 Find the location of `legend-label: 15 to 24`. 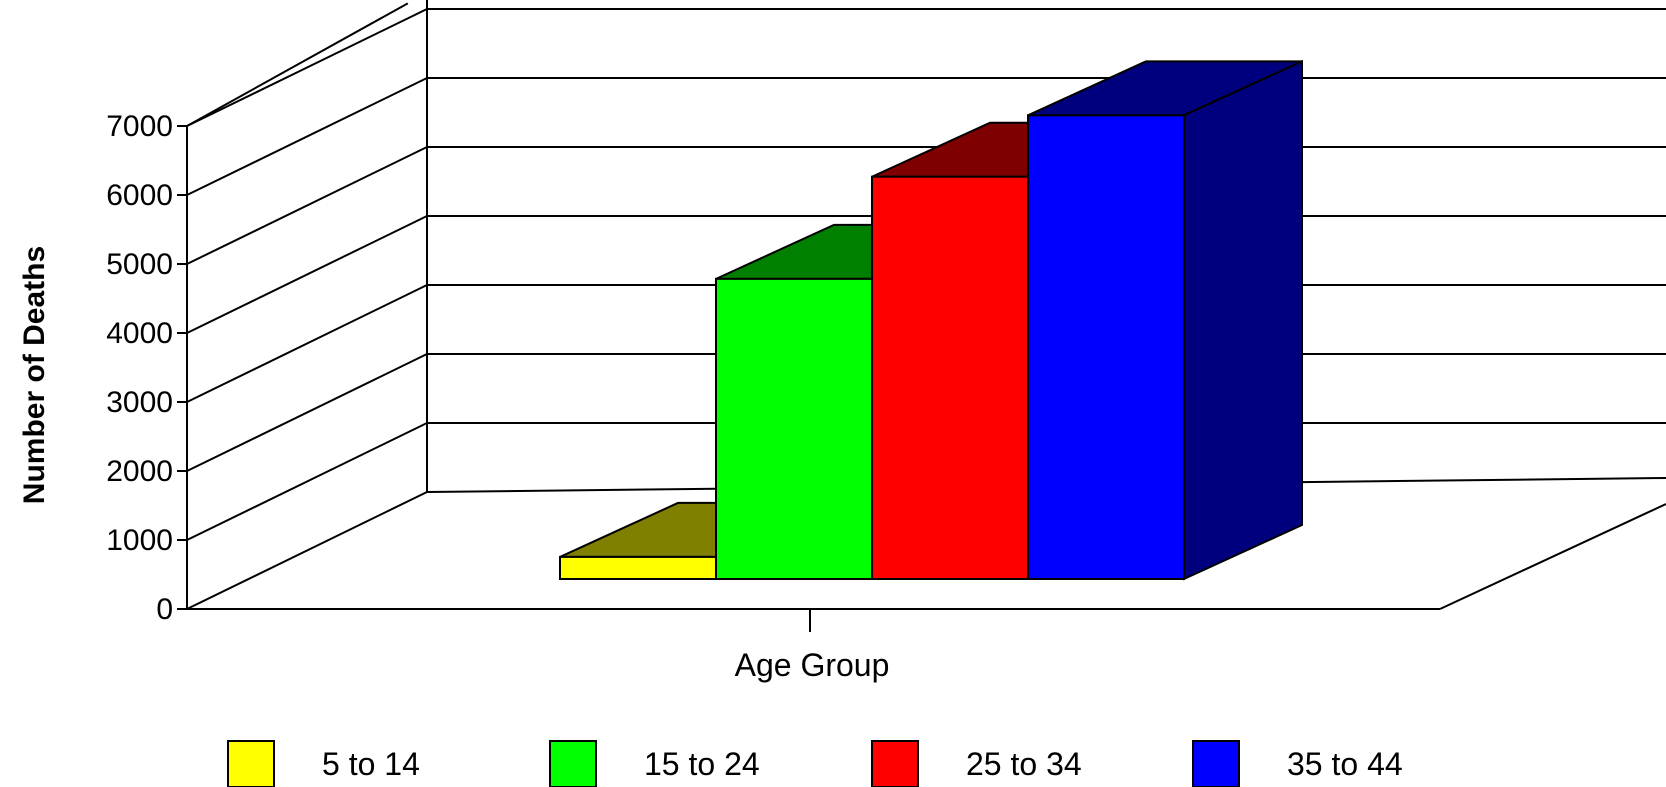

legend-label: 15 to 24 is located at coordinates (702, 764).